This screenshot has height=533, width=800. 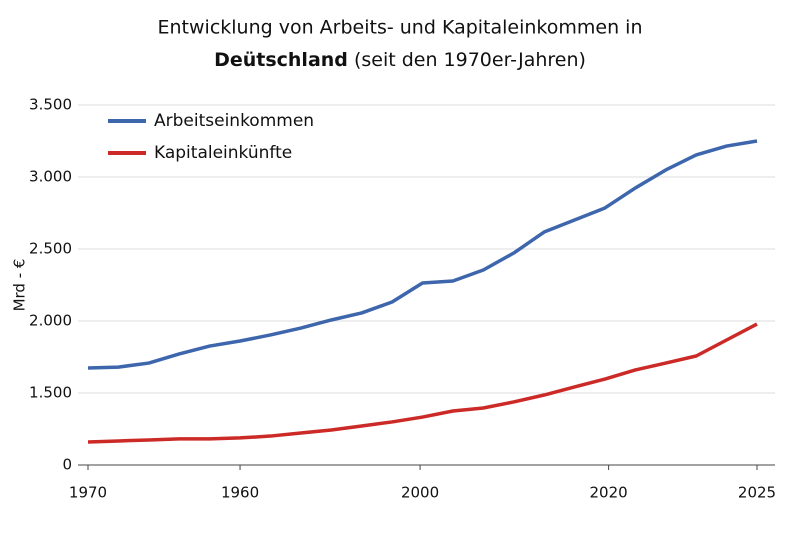 What do you see at coordinates (50, 393) in the screenshot?
I see `y-tick-label: 1.500` at bounding box center [50, 393].